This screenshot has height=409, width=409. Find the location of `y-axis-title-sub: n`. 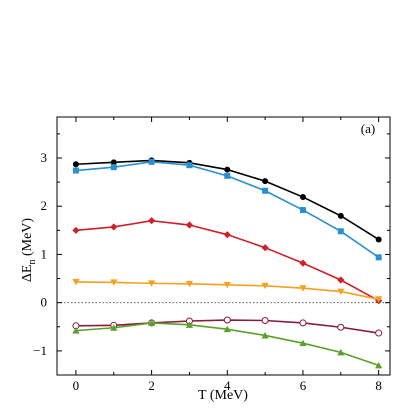

y-axis-title-sub: n is located at coordinates (32, 262).